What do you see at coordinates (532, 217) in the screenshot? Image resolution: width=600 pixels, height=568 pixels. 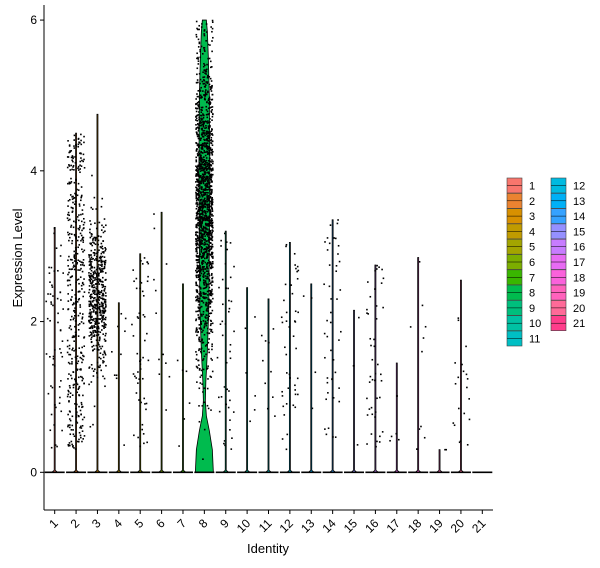 I see `legend-label-3: 3` at bounding box center [532, 217].